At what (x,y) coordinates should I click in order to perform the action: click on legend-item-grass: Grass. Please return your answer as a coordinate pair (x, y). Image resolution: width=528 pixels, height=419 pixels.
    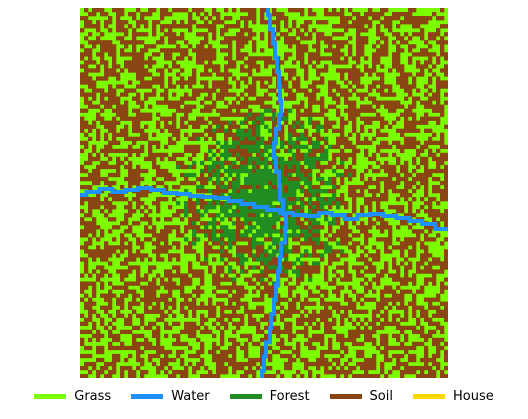
    Looking at the image, I should click on (72, 396).